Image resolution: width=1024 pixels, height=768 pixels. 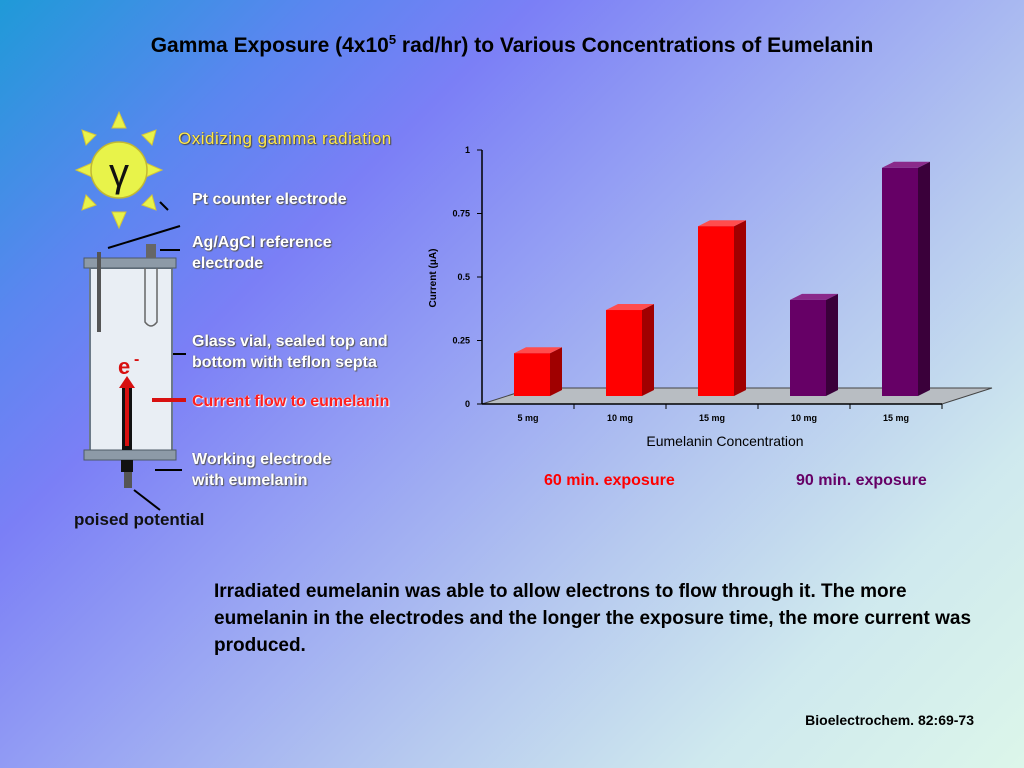 What do you see at coordinates (889, 720) in the screenshot?
I see `citation: Bioelectrochem. 82:69-73` at bounding box center [889, 720].